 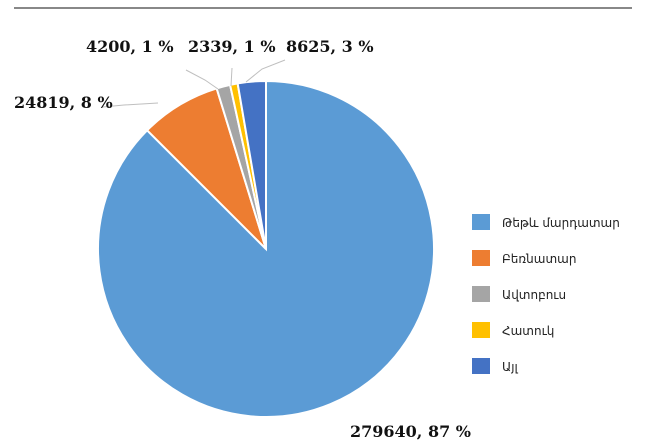 What do you see at coordinates (130, 46) in the screenshot?
I see `slice-data-label: 4200, 1 %` at bounding box center [130, 46].